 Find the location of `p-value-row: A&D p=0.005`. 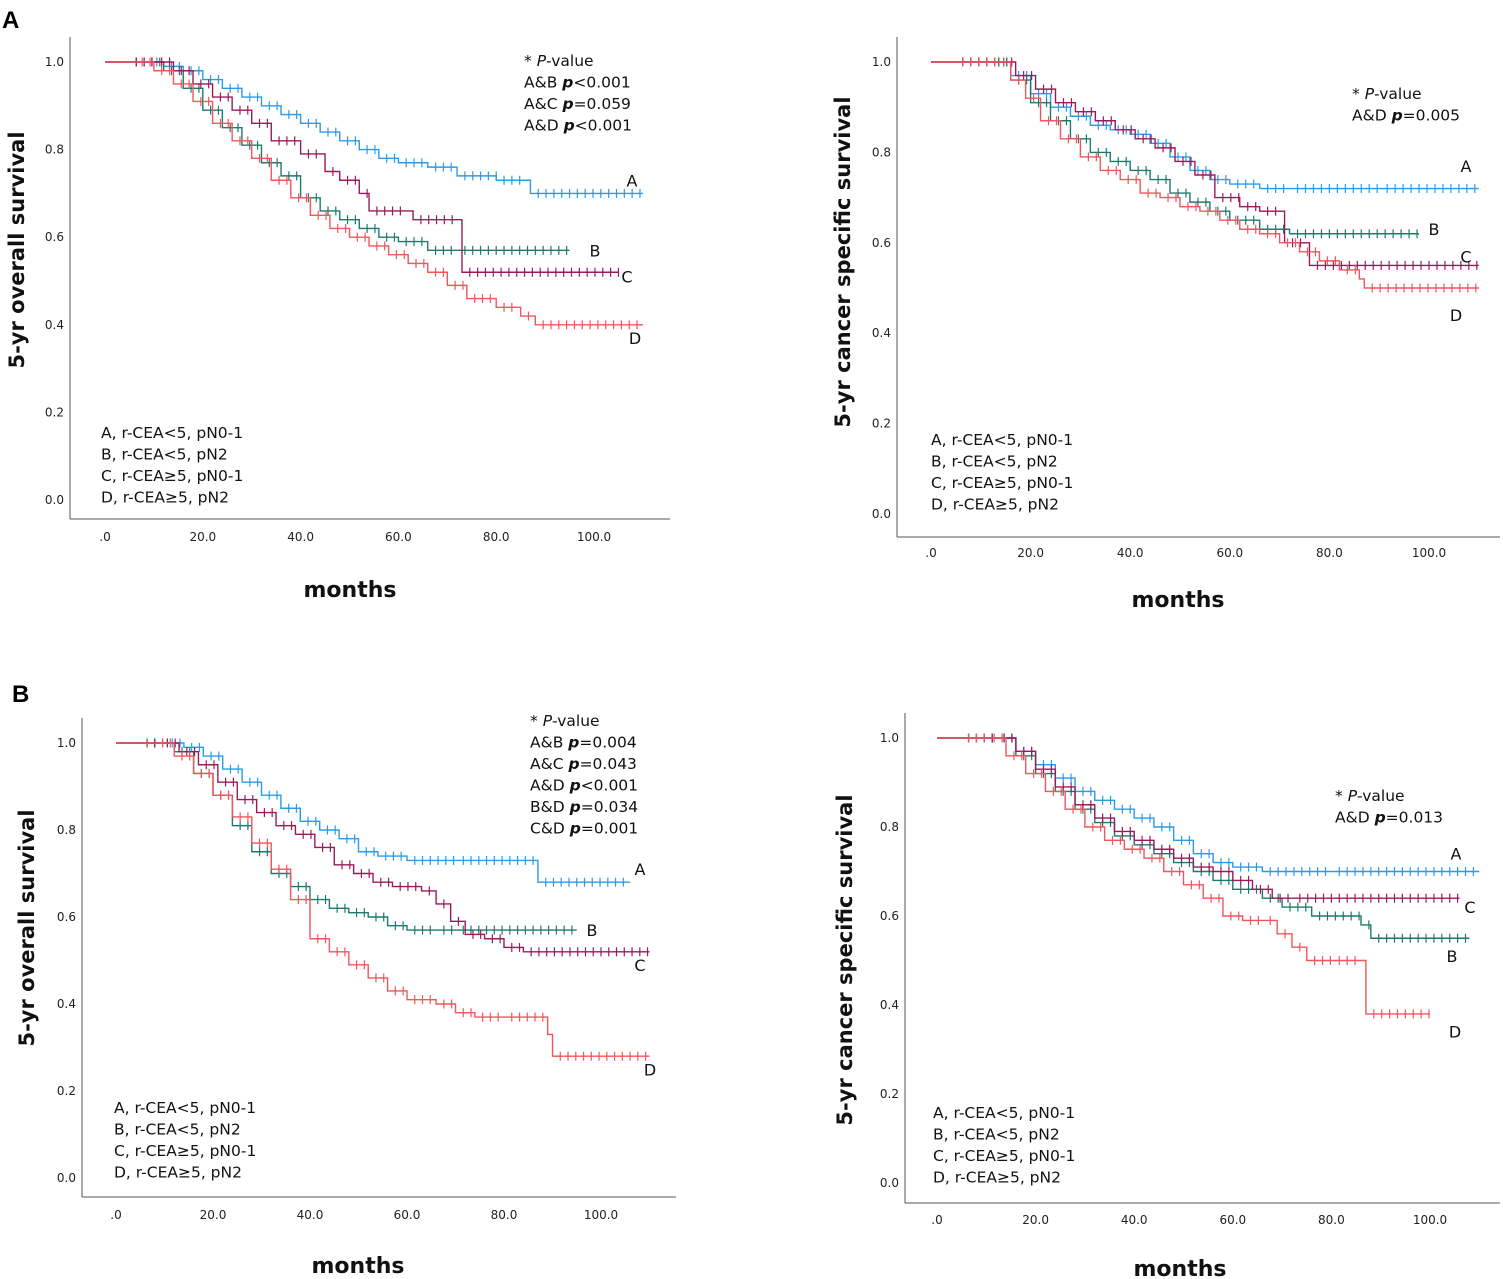

p-value-row: A&D p=0.005 is located at coordinates (1406, 116).